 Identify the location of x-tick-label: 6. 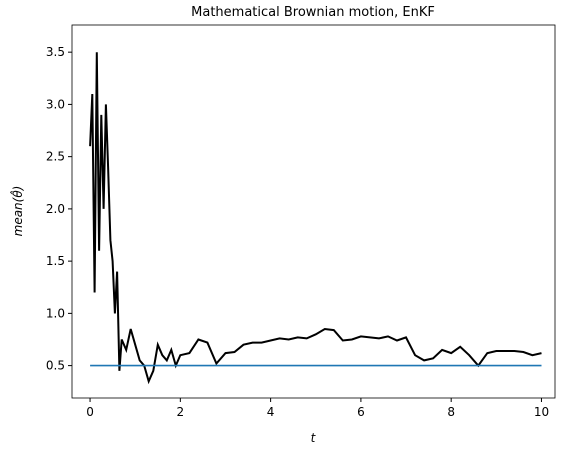
(361, 412).